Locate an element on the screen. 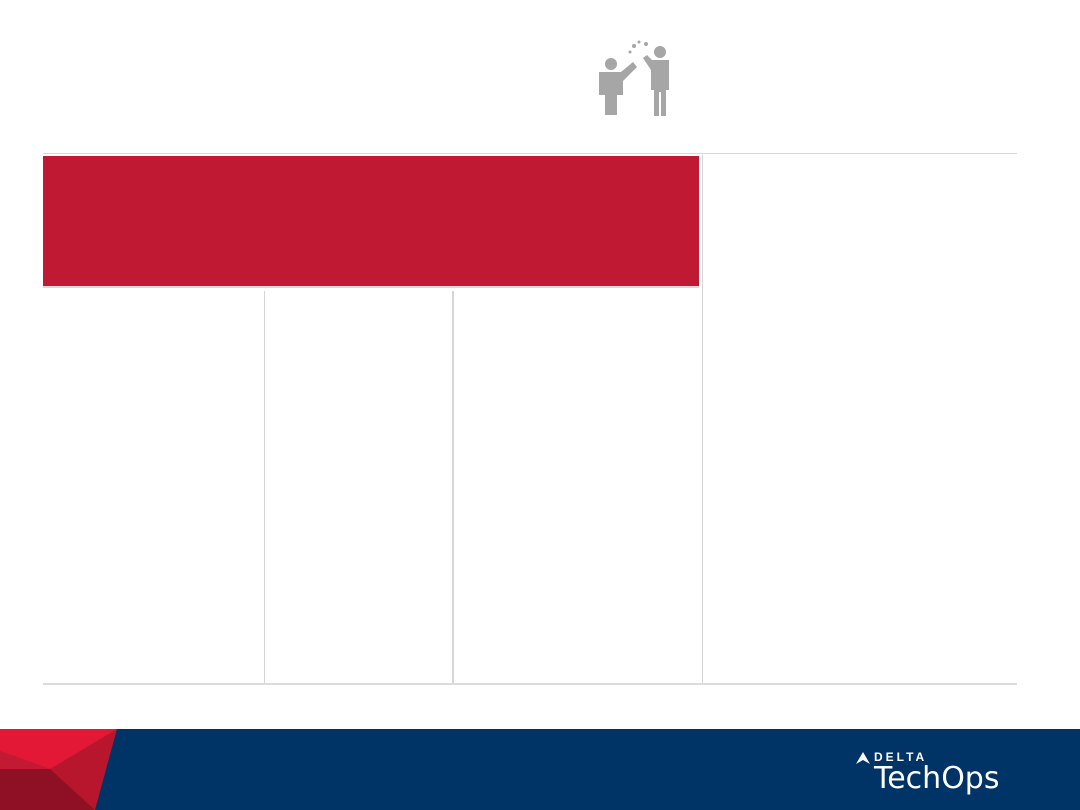  table-bottom-border is located at coordinates (530, 684).